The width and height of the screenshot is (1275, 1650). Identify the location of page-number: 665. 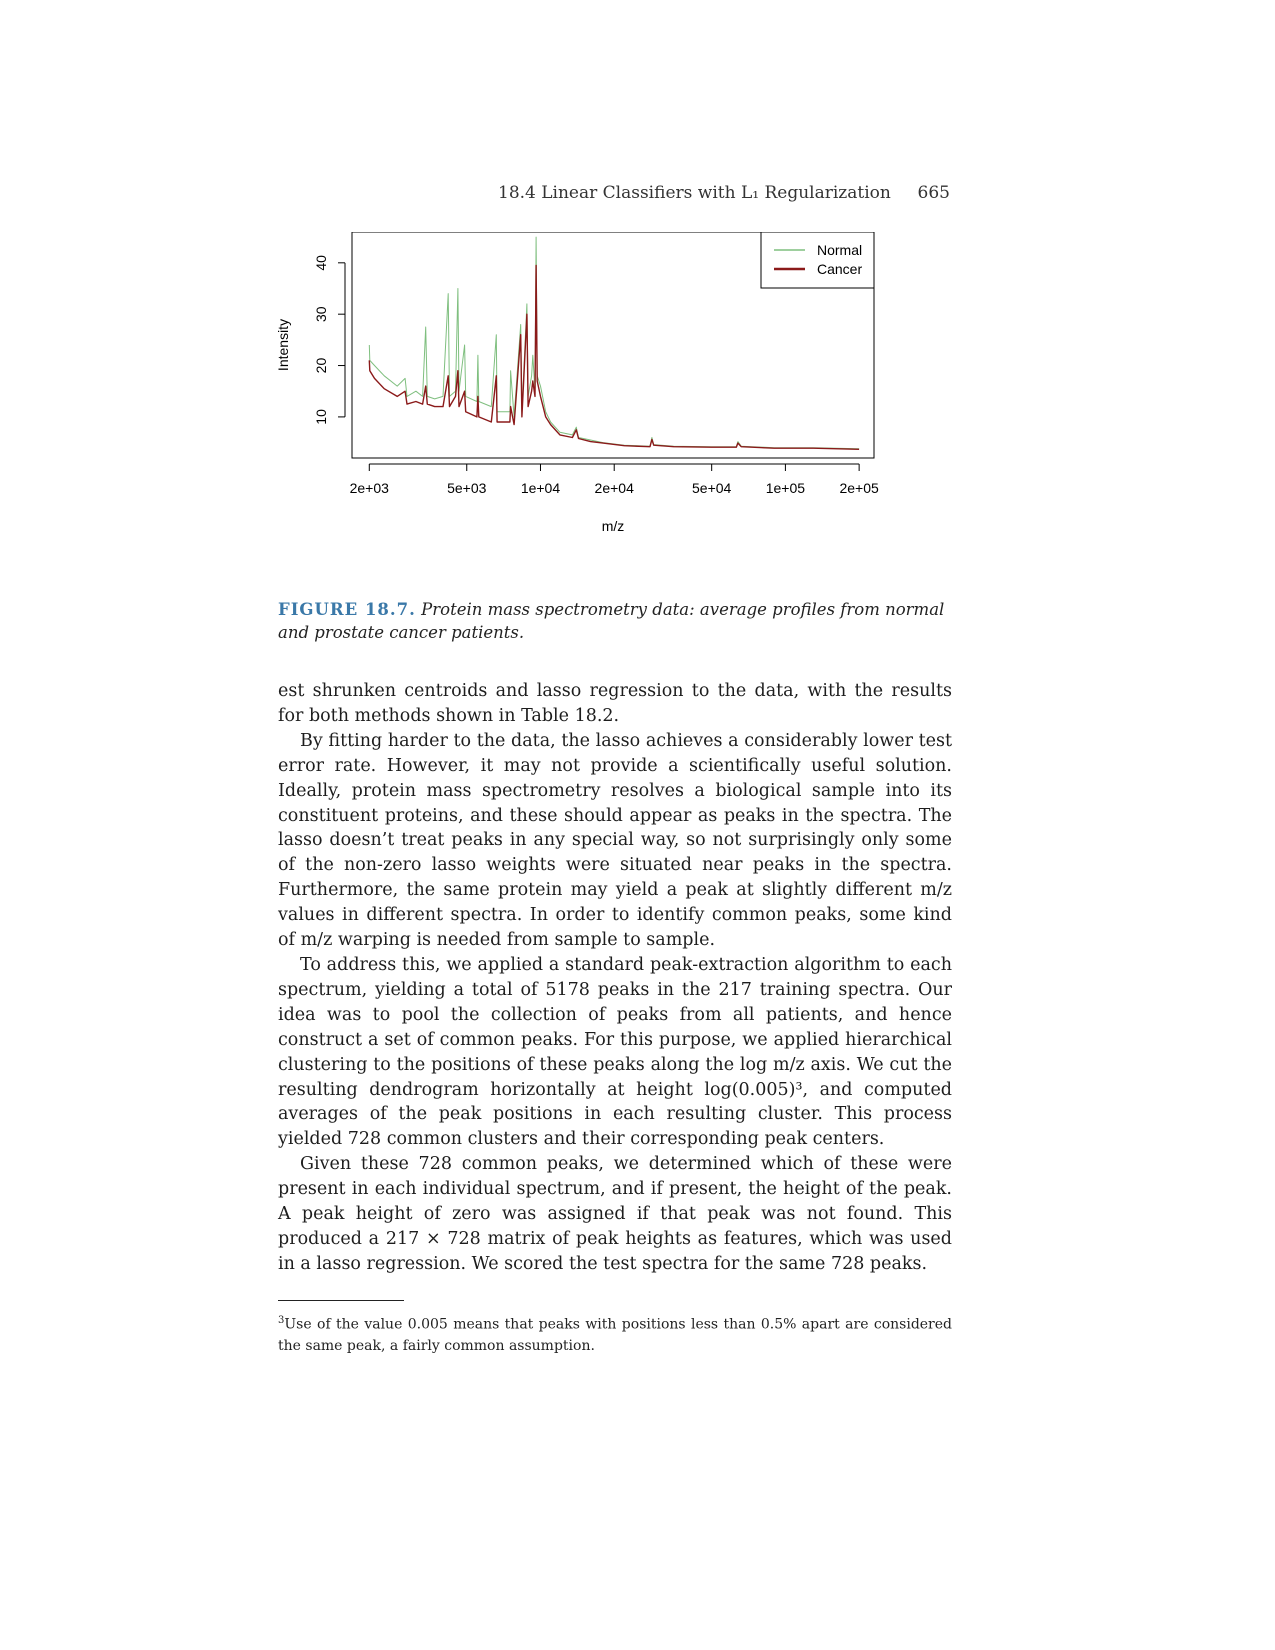
(933, 193).